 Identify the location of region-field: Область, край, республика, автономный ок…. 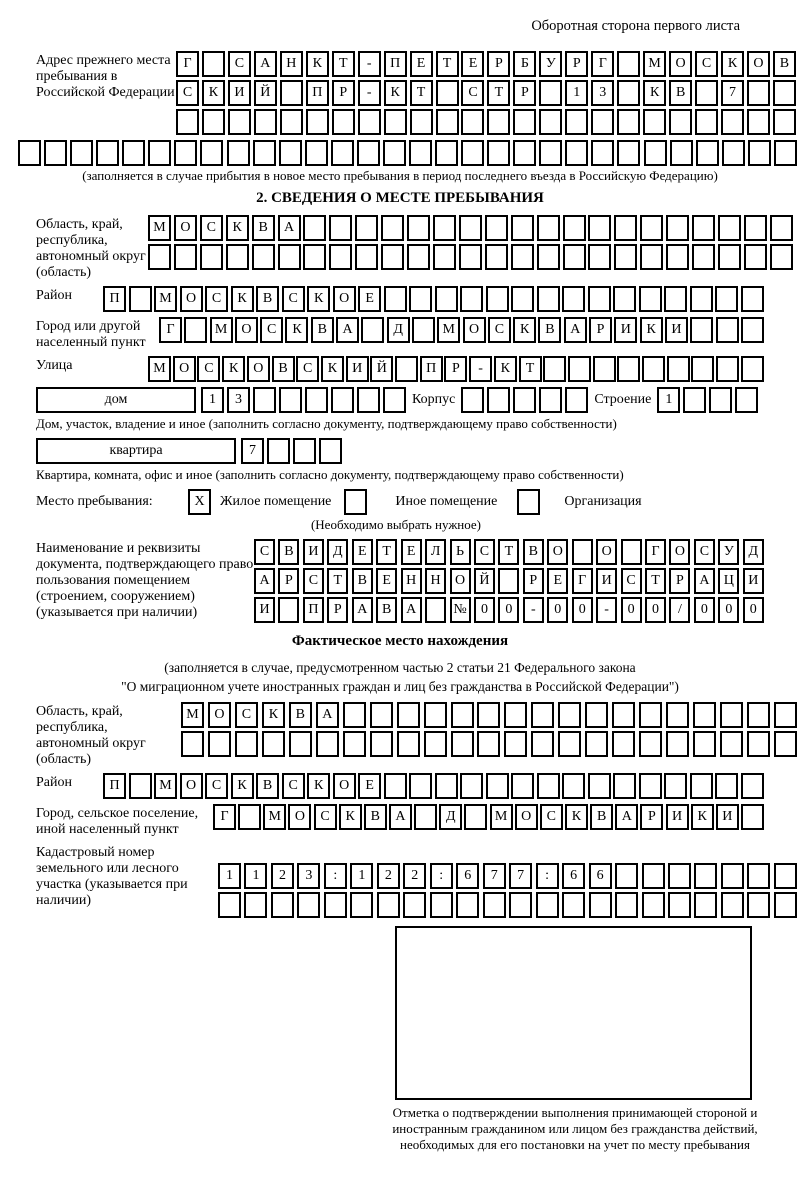
(414, 248).